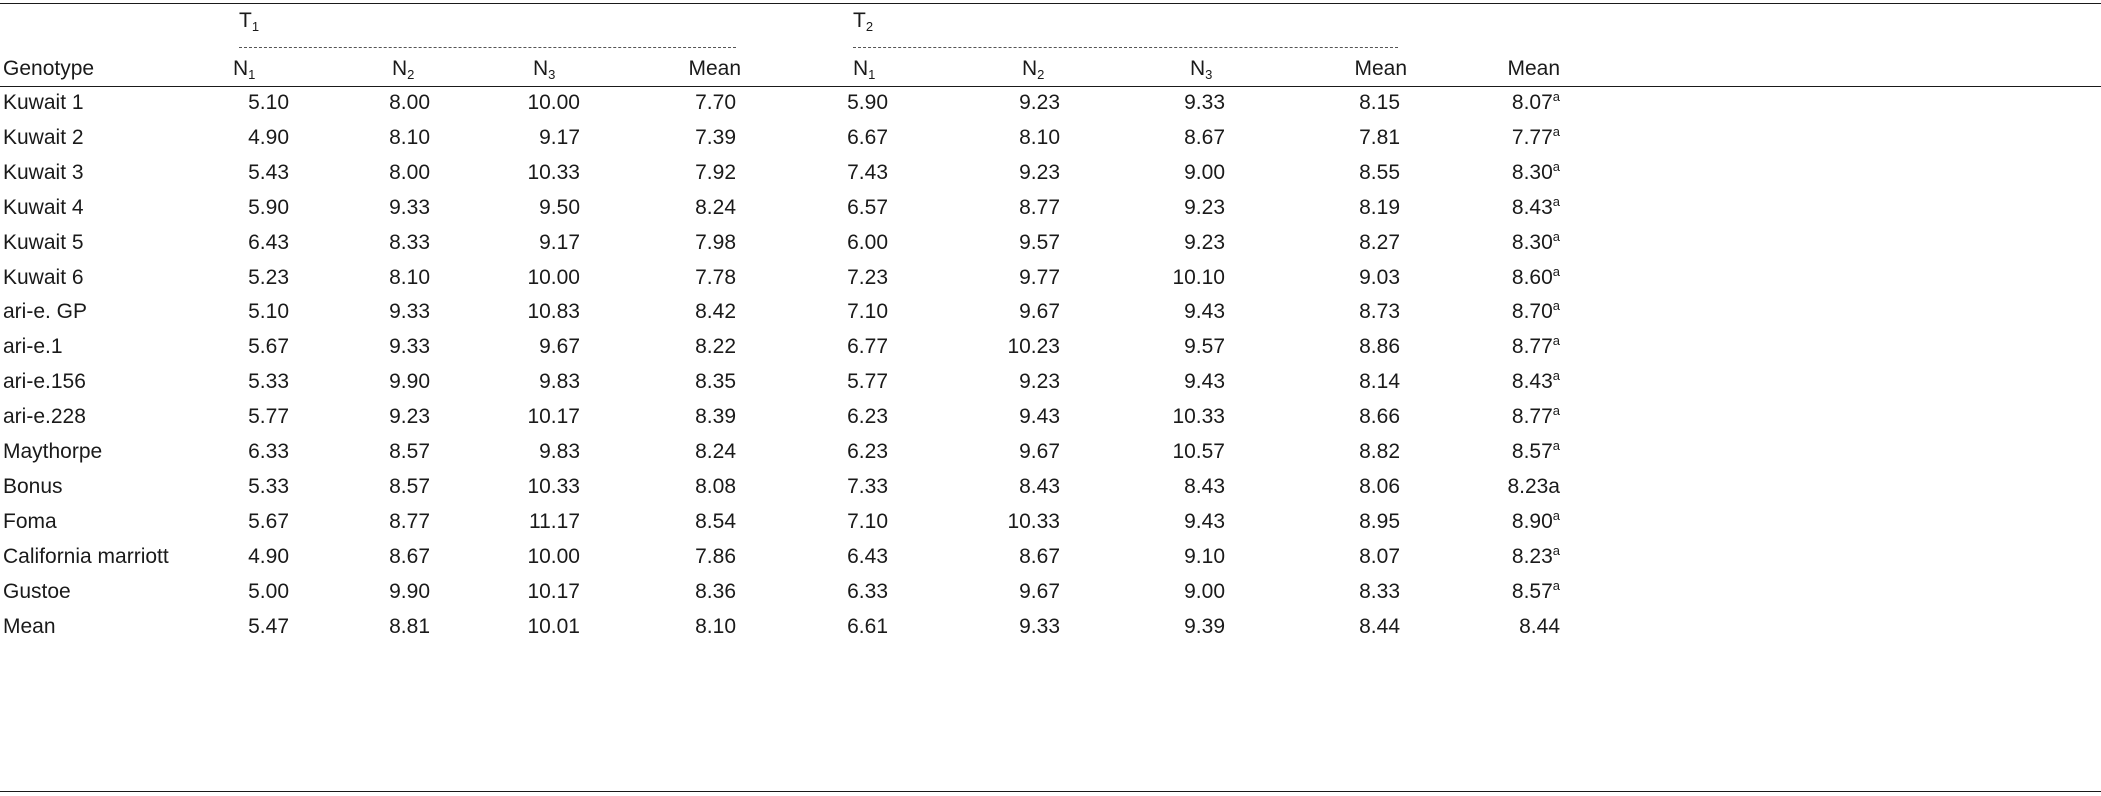 The image size is (2101, 796). I want to click on value-cell: 6.77, so click(867, 347).